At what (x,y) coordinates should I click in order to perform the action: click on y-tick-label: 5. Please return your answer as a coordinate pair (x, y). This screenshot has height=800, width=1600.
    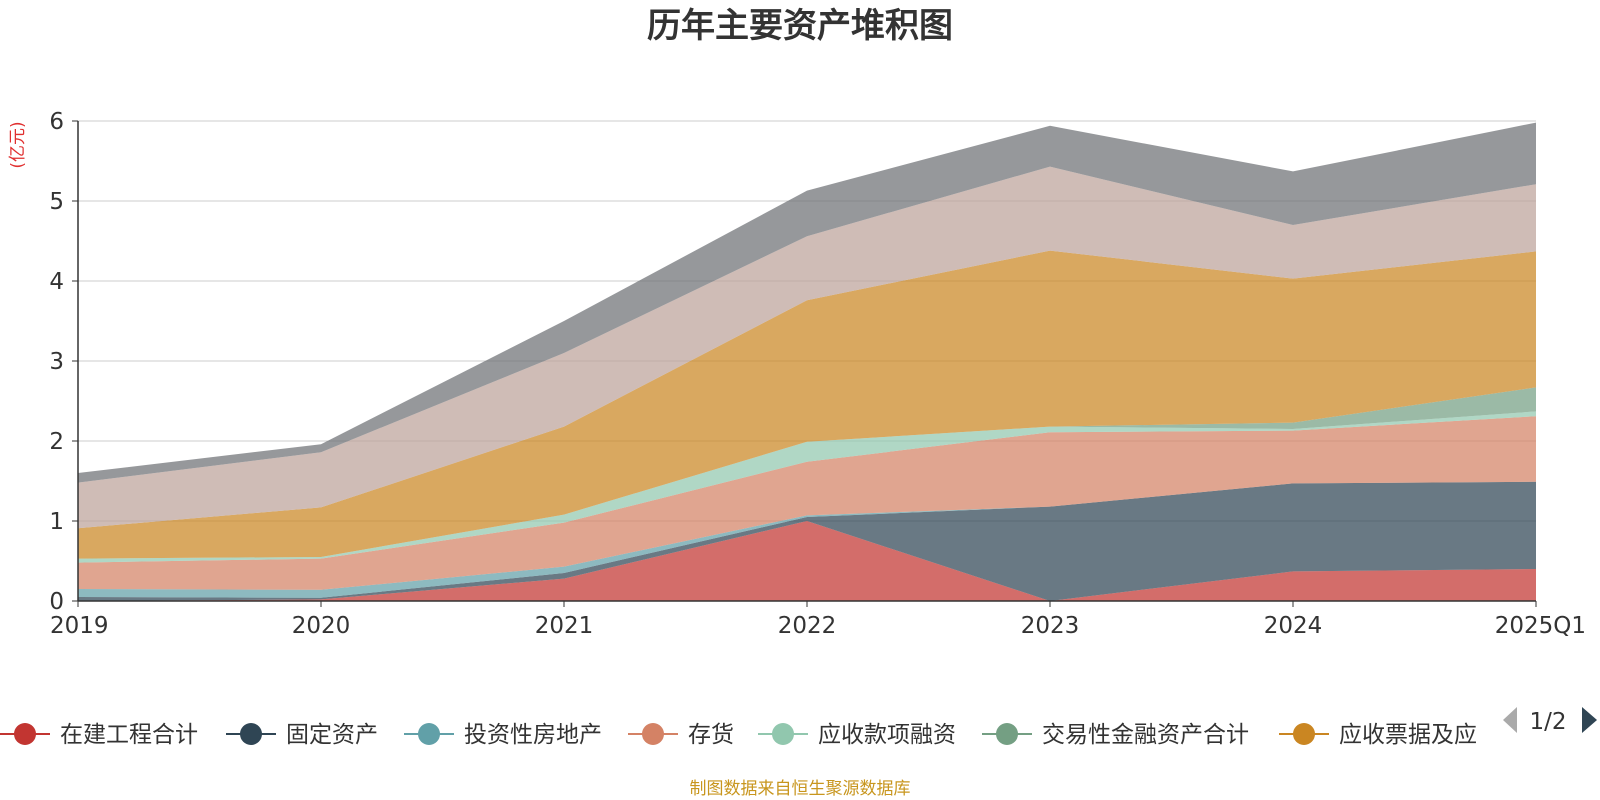
    Looking at the image, I should click on (56, 202).